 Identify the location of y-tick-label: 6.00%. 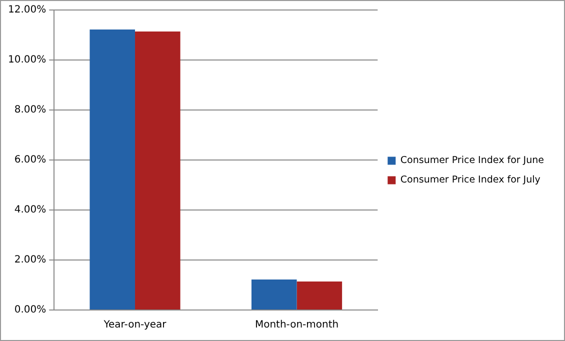
(30, 160).